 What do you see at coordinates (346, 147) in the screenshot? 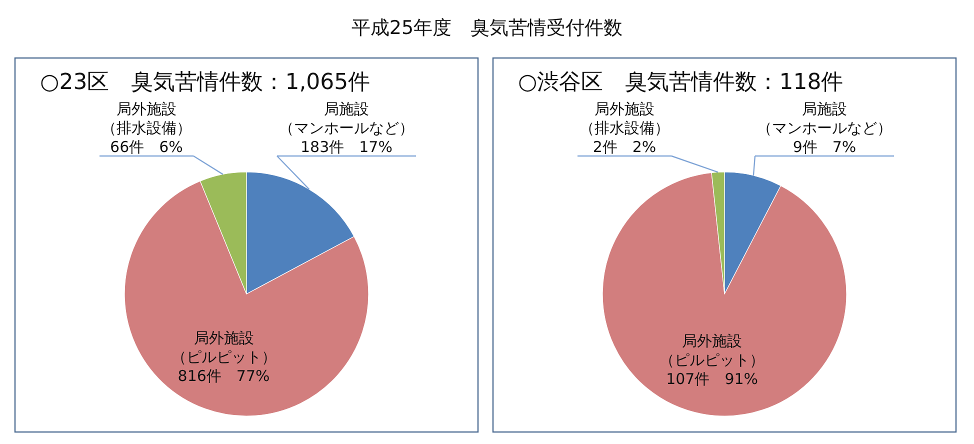
I see `data-label: 183件 17%` at bounding box center [346, 147].